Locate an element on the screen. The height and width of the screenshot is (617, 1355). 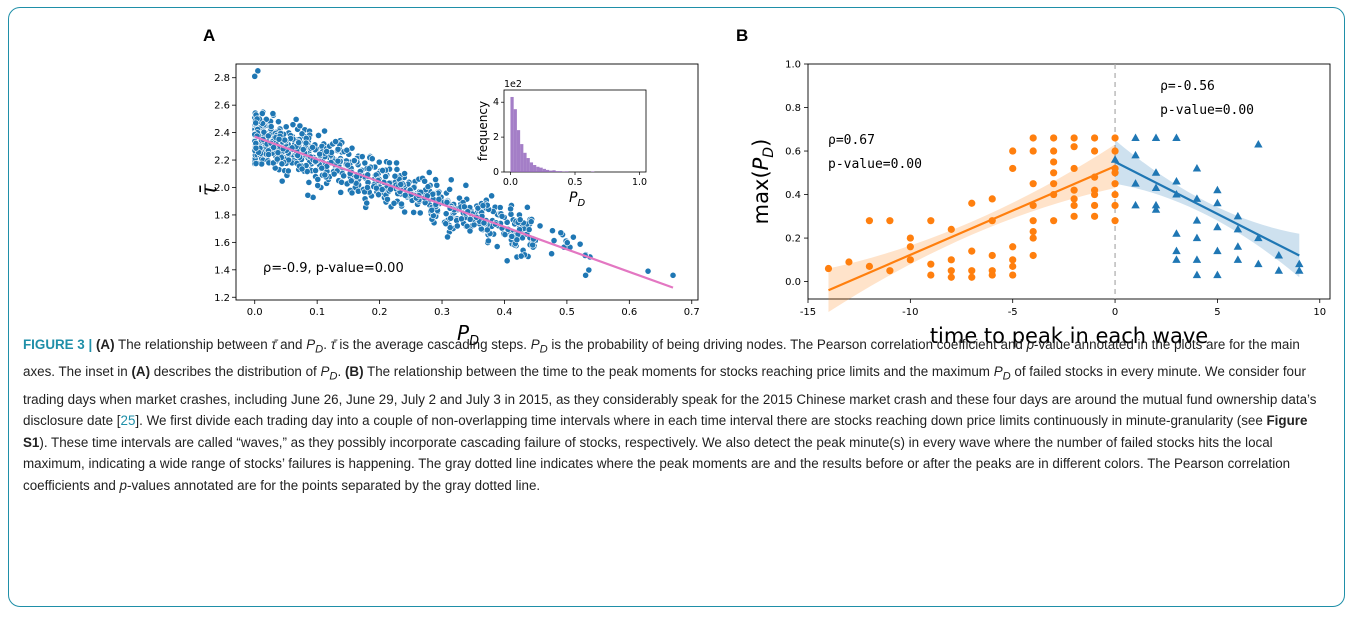
inset-x-tick-label: 0.0 is located at coordinates (510, 182).